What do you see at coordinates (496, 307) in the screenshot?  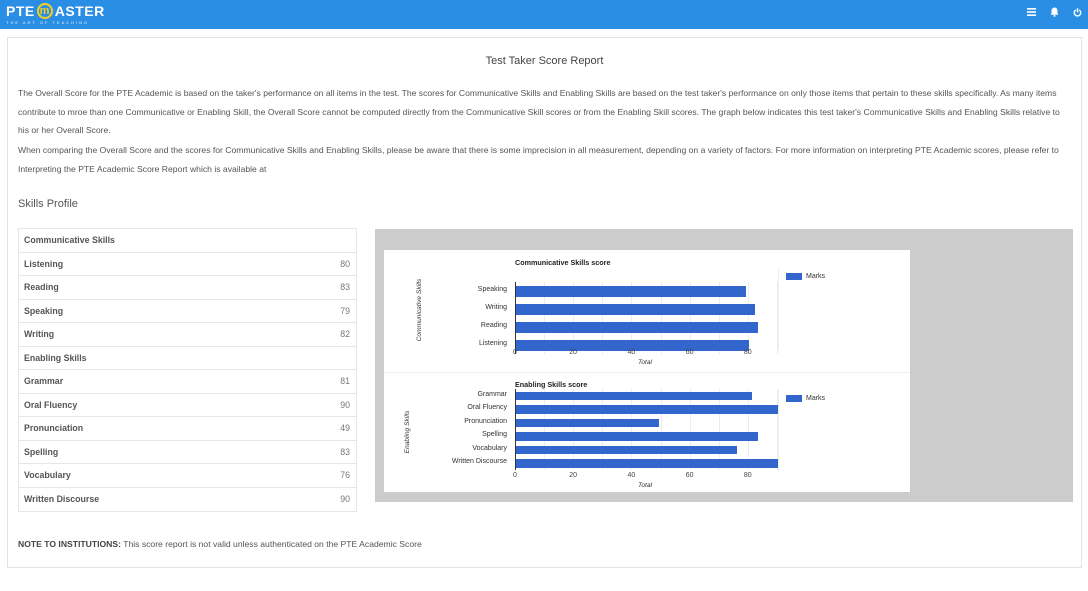 I see `category-label: Writing` at bounding box center [496, 307].